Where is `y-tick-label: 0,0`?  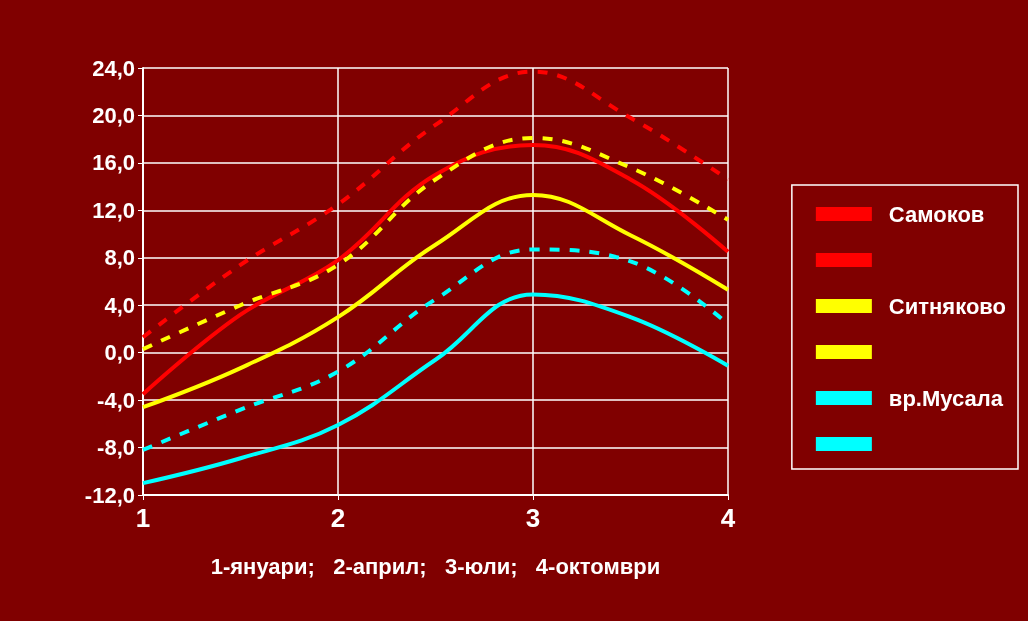
y-tick-label: 0,0 is located at coordinates (119, 353).